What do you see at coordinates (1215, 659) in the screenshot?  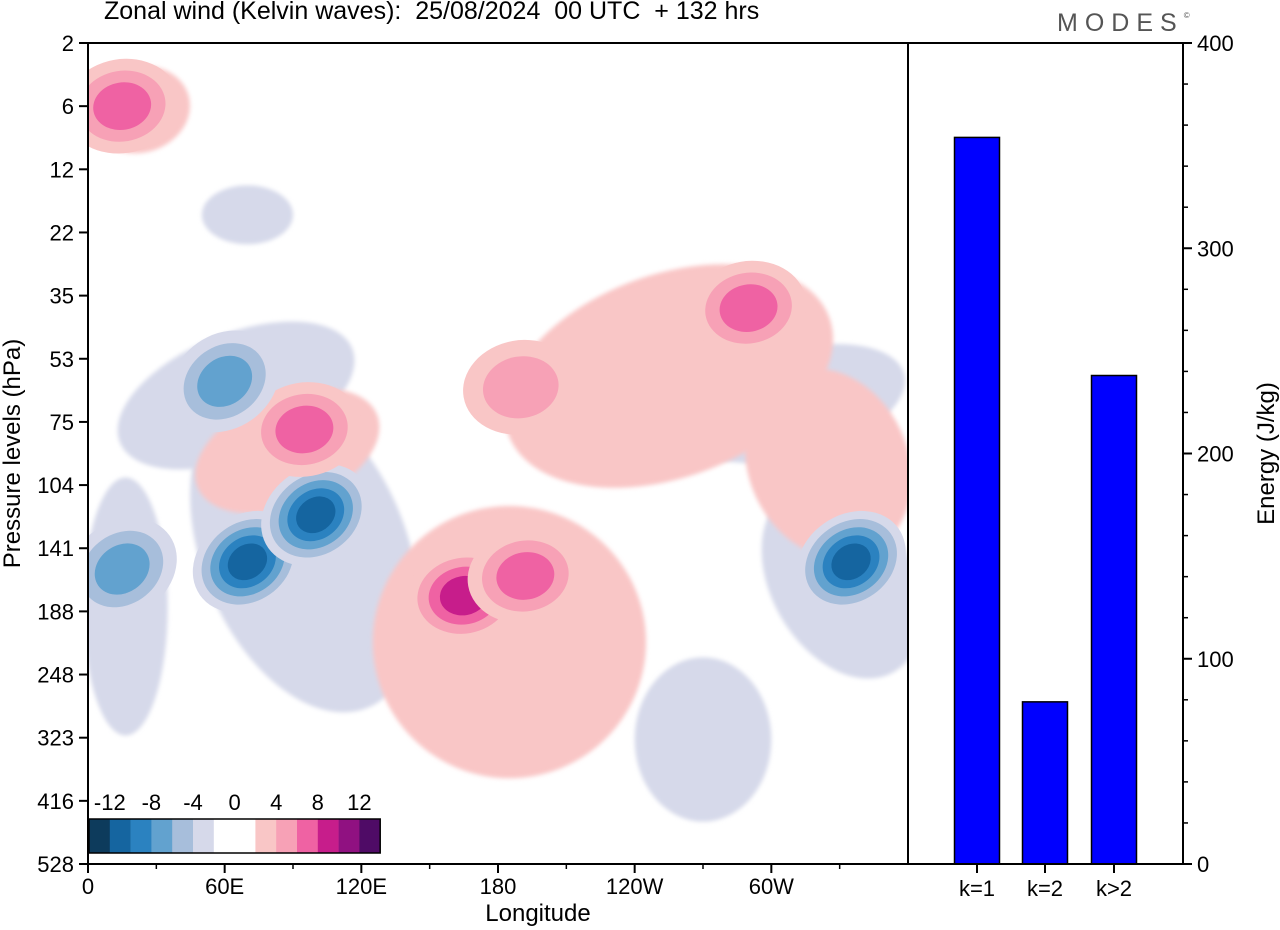 I see `energy-tick-label: 100` at bounding box center [1215, 659].